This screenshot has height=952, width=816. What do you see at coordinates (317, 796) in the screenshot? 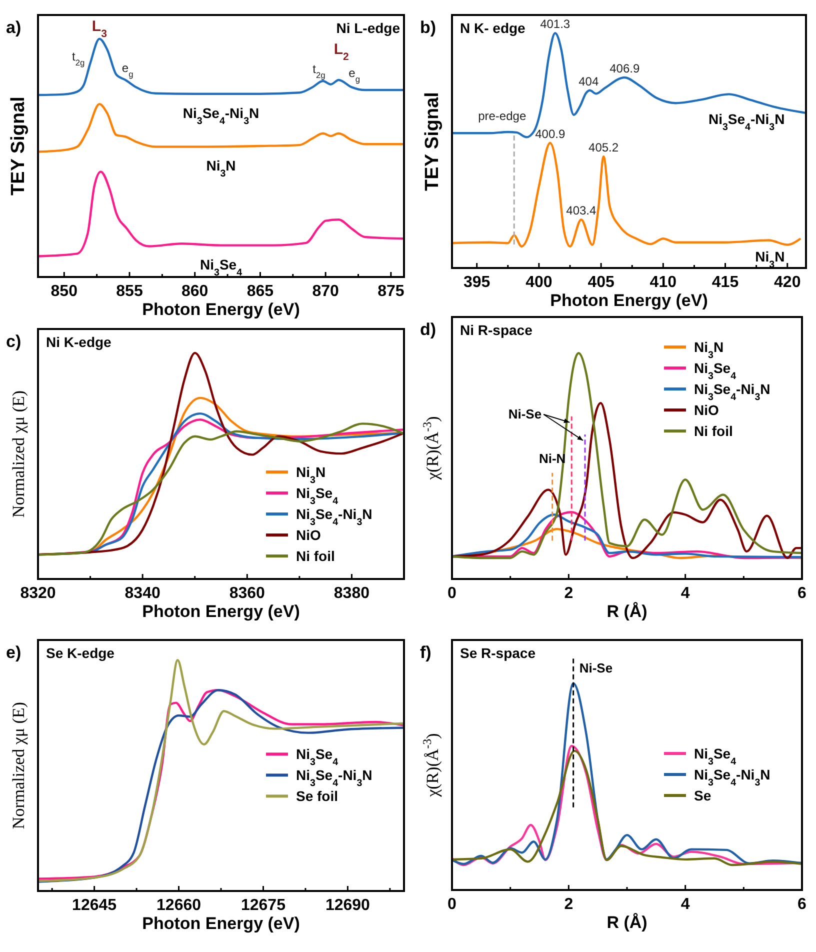
I see `legend-label: Se foil` at bounding box center [317, 796].